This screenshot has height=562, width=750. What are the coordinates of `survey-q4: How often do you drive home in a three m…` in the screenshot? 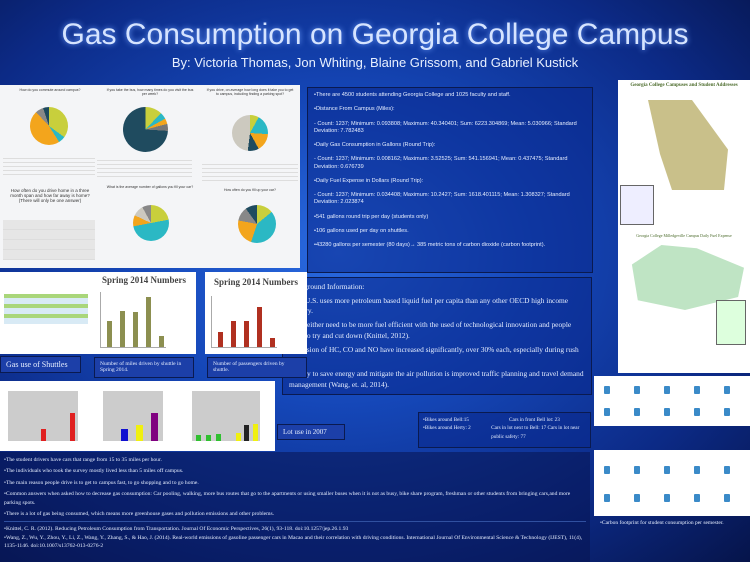 It's located at (50, 195).